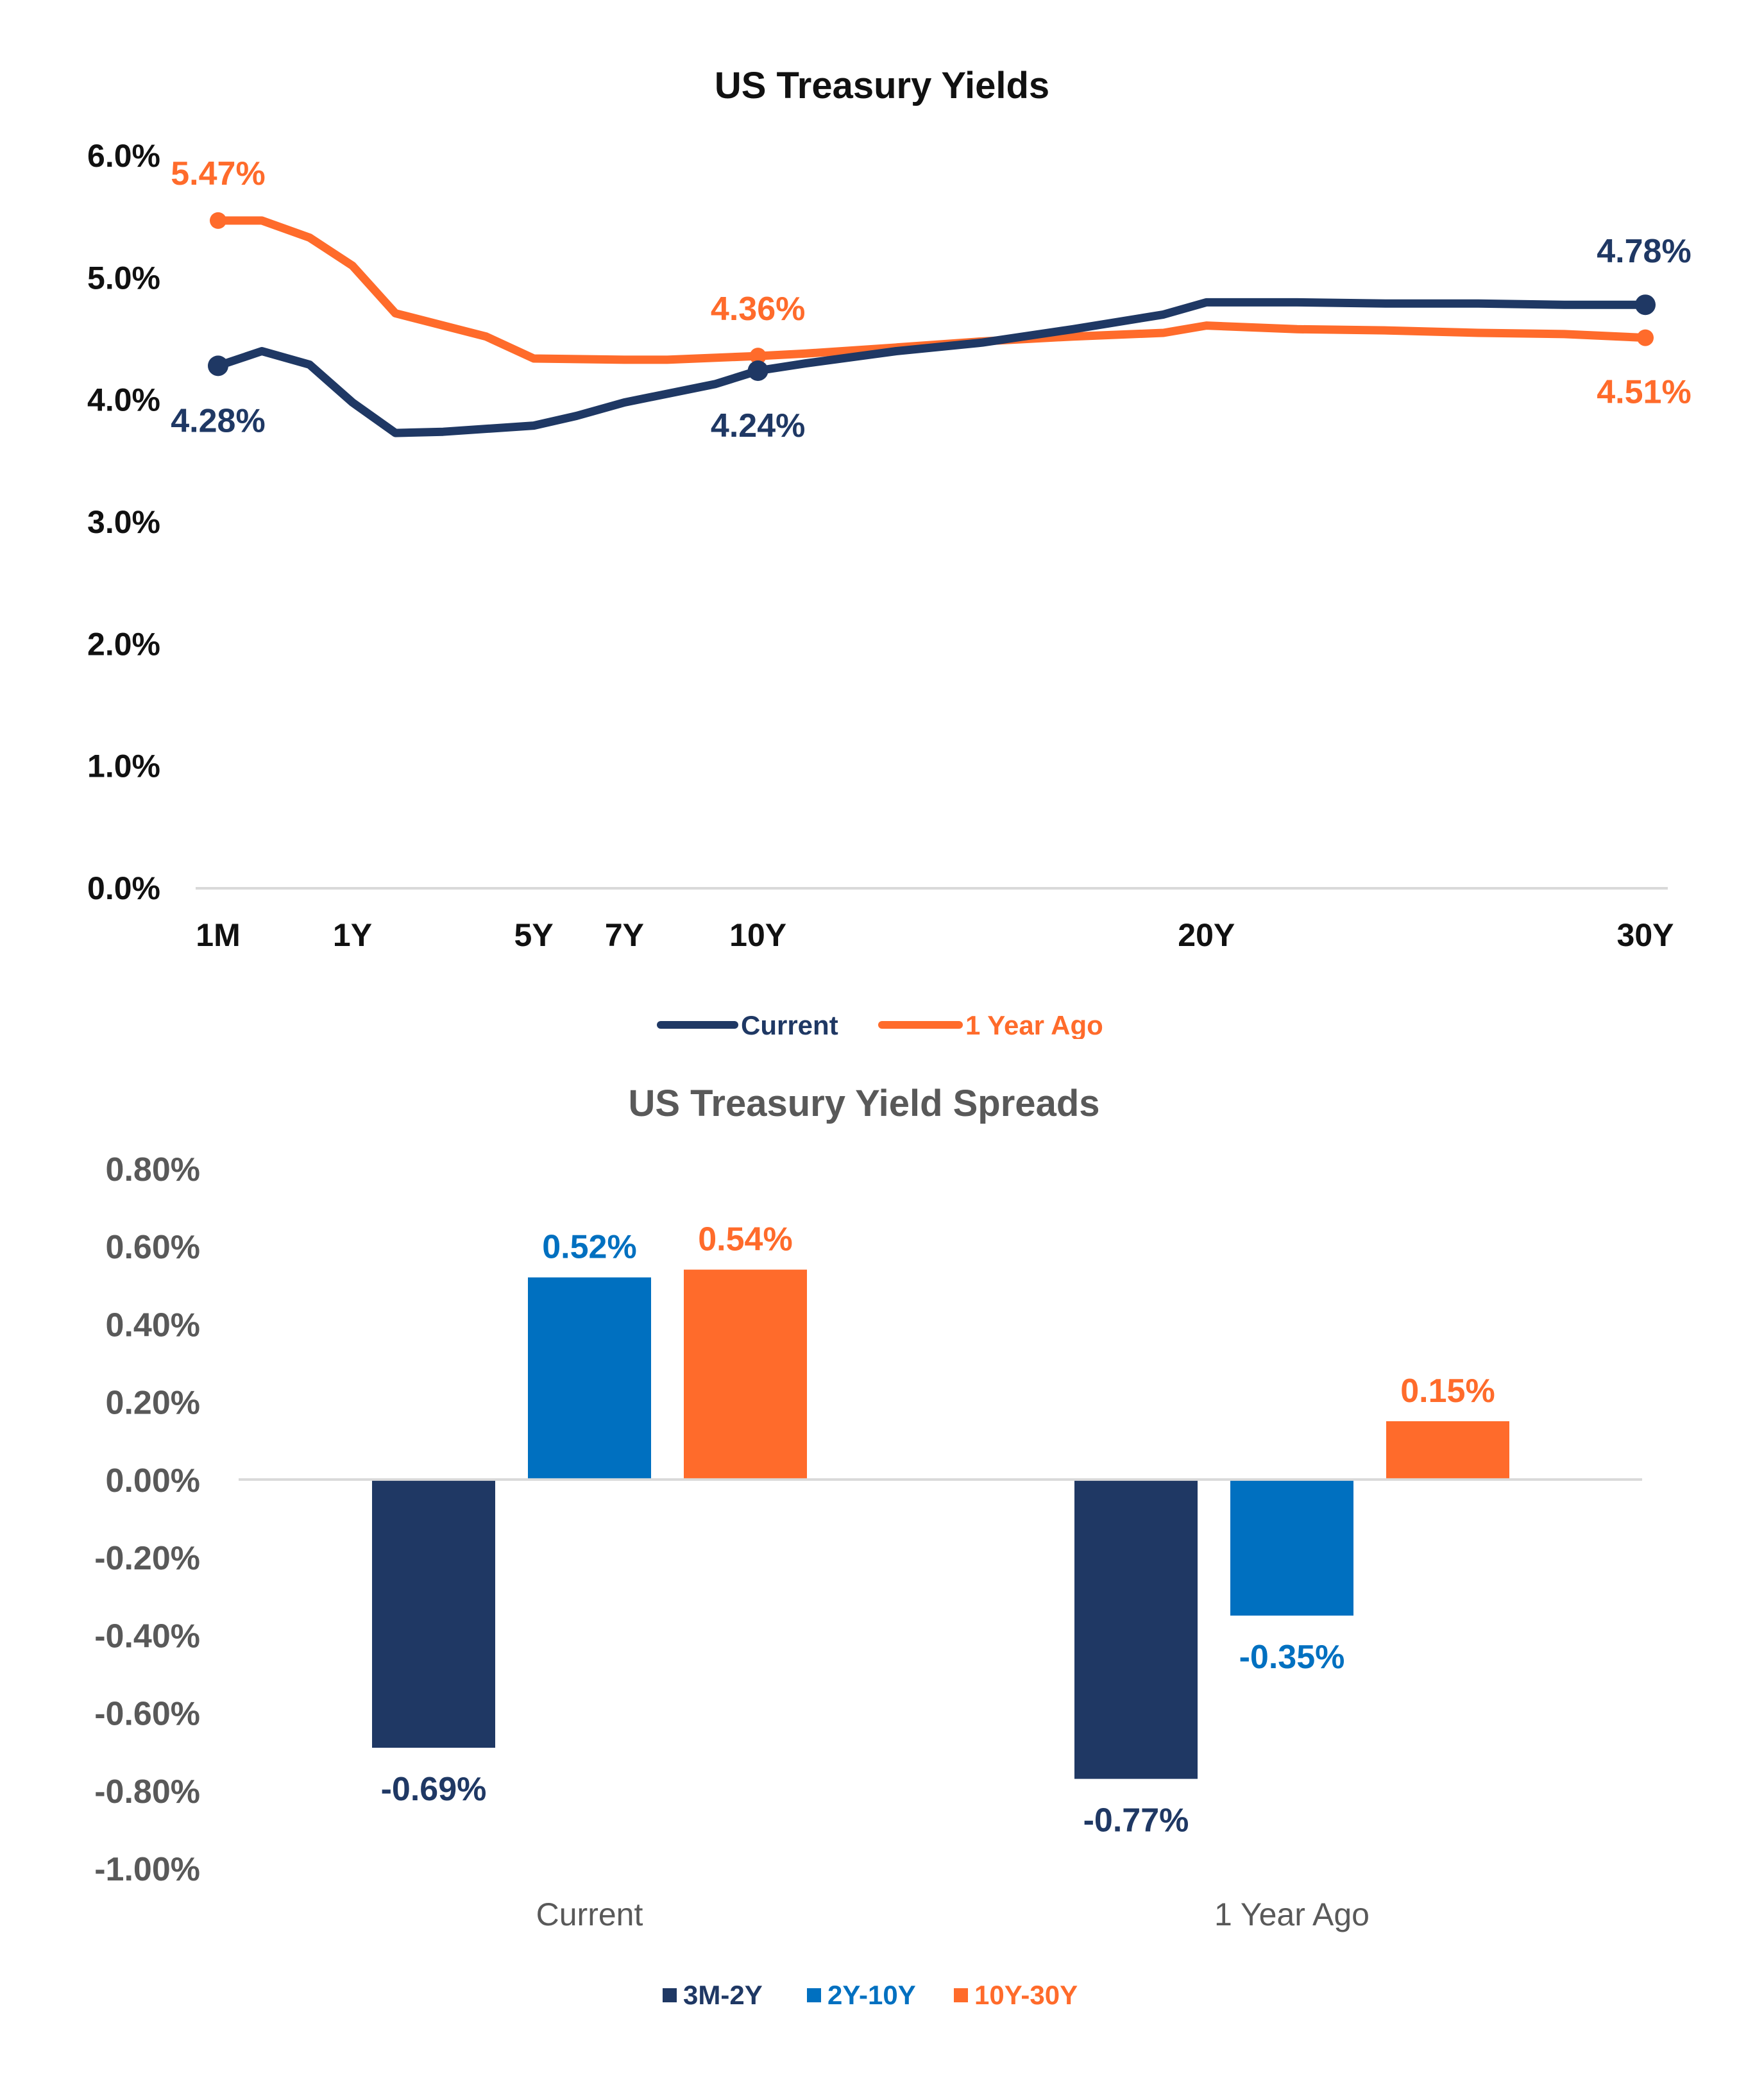  Describe the element at coordinates (932, 290) in the screenshot. I see `series-line-1-year-ago` at that location.